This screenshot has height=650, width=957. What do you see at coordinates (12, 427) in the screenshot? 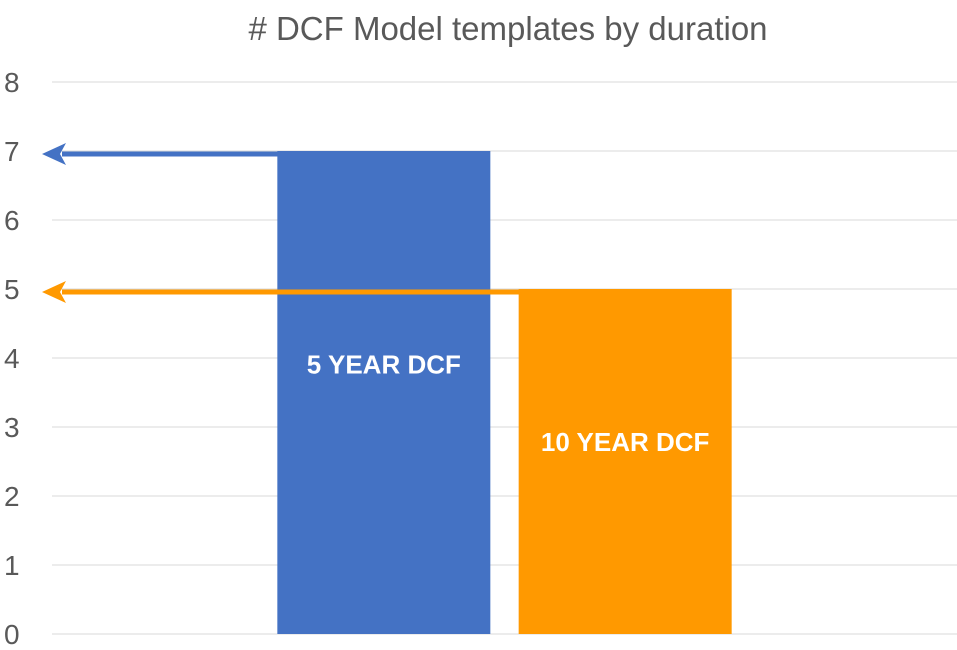
I see `y-tick-label: 3` at bounding box center [12, 427].